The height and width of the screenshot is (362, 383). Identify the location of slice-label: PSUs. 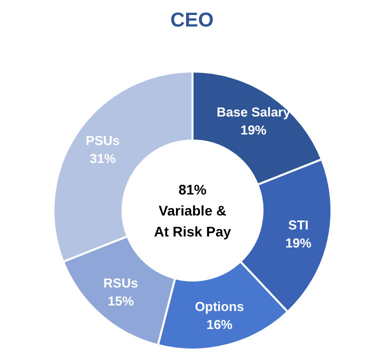
(103, 140).